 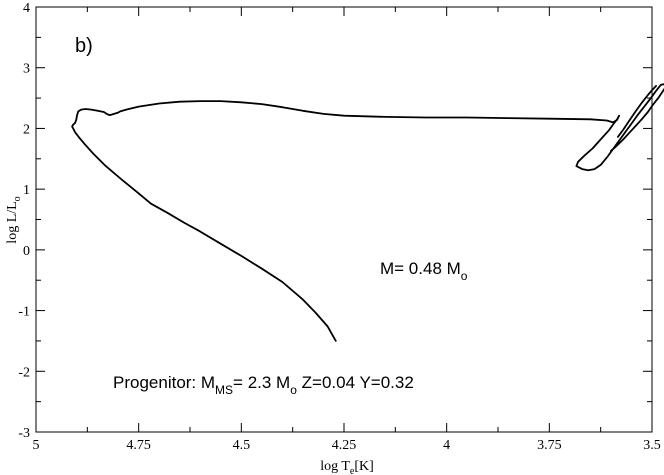 What do you see at coordinates (26, 190) in the screenshot?
I see `y-tick-label: 1` at bounding box center [26, 190].